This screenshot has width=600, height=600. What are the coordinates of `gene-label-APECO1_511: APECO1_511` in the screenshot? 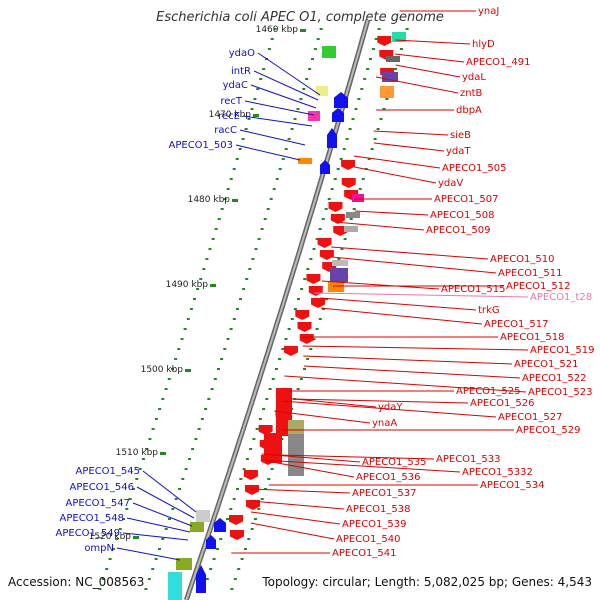 It's located at (530, 273).